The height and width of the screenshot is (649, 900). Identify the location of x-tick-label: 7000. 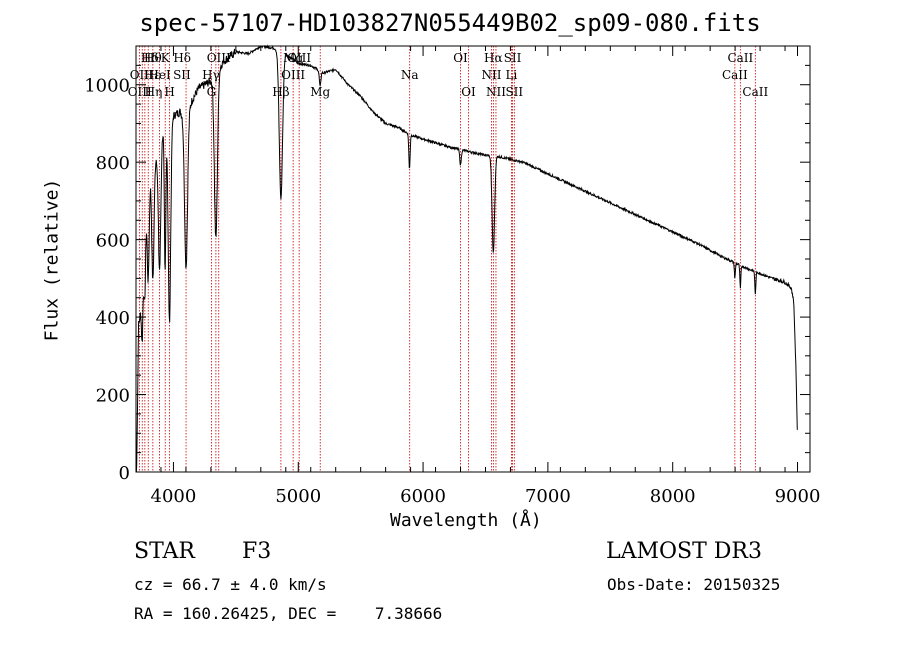
(548, 496).